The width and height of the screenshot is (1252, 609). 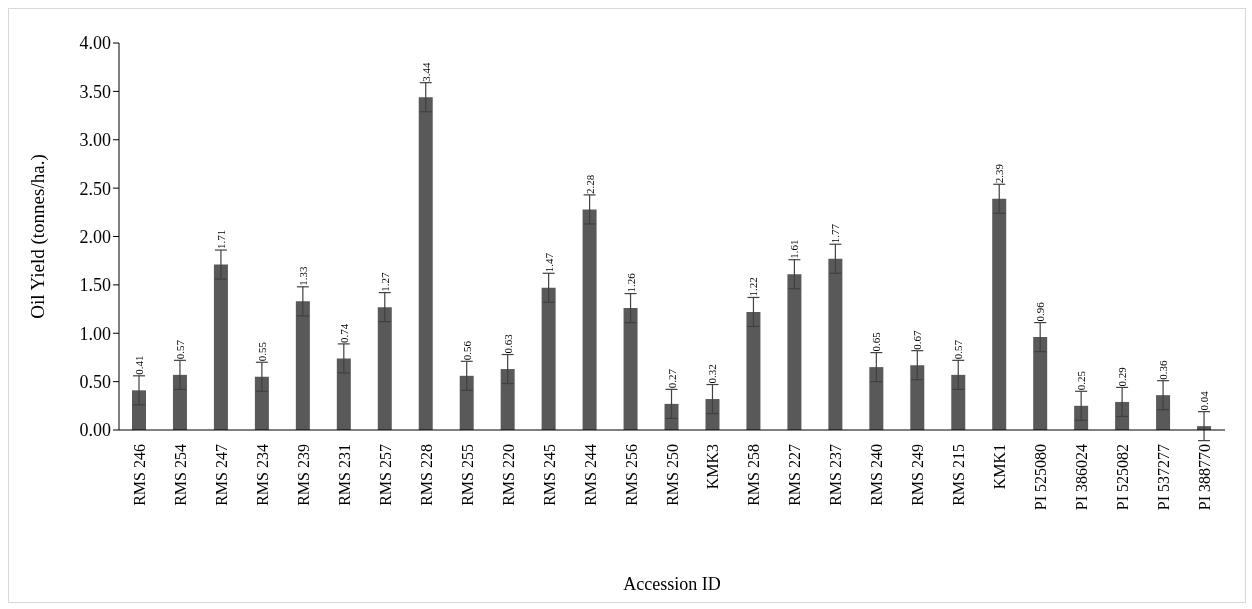 I want to click on data-label: 0.63, so click(x=507, y=343).